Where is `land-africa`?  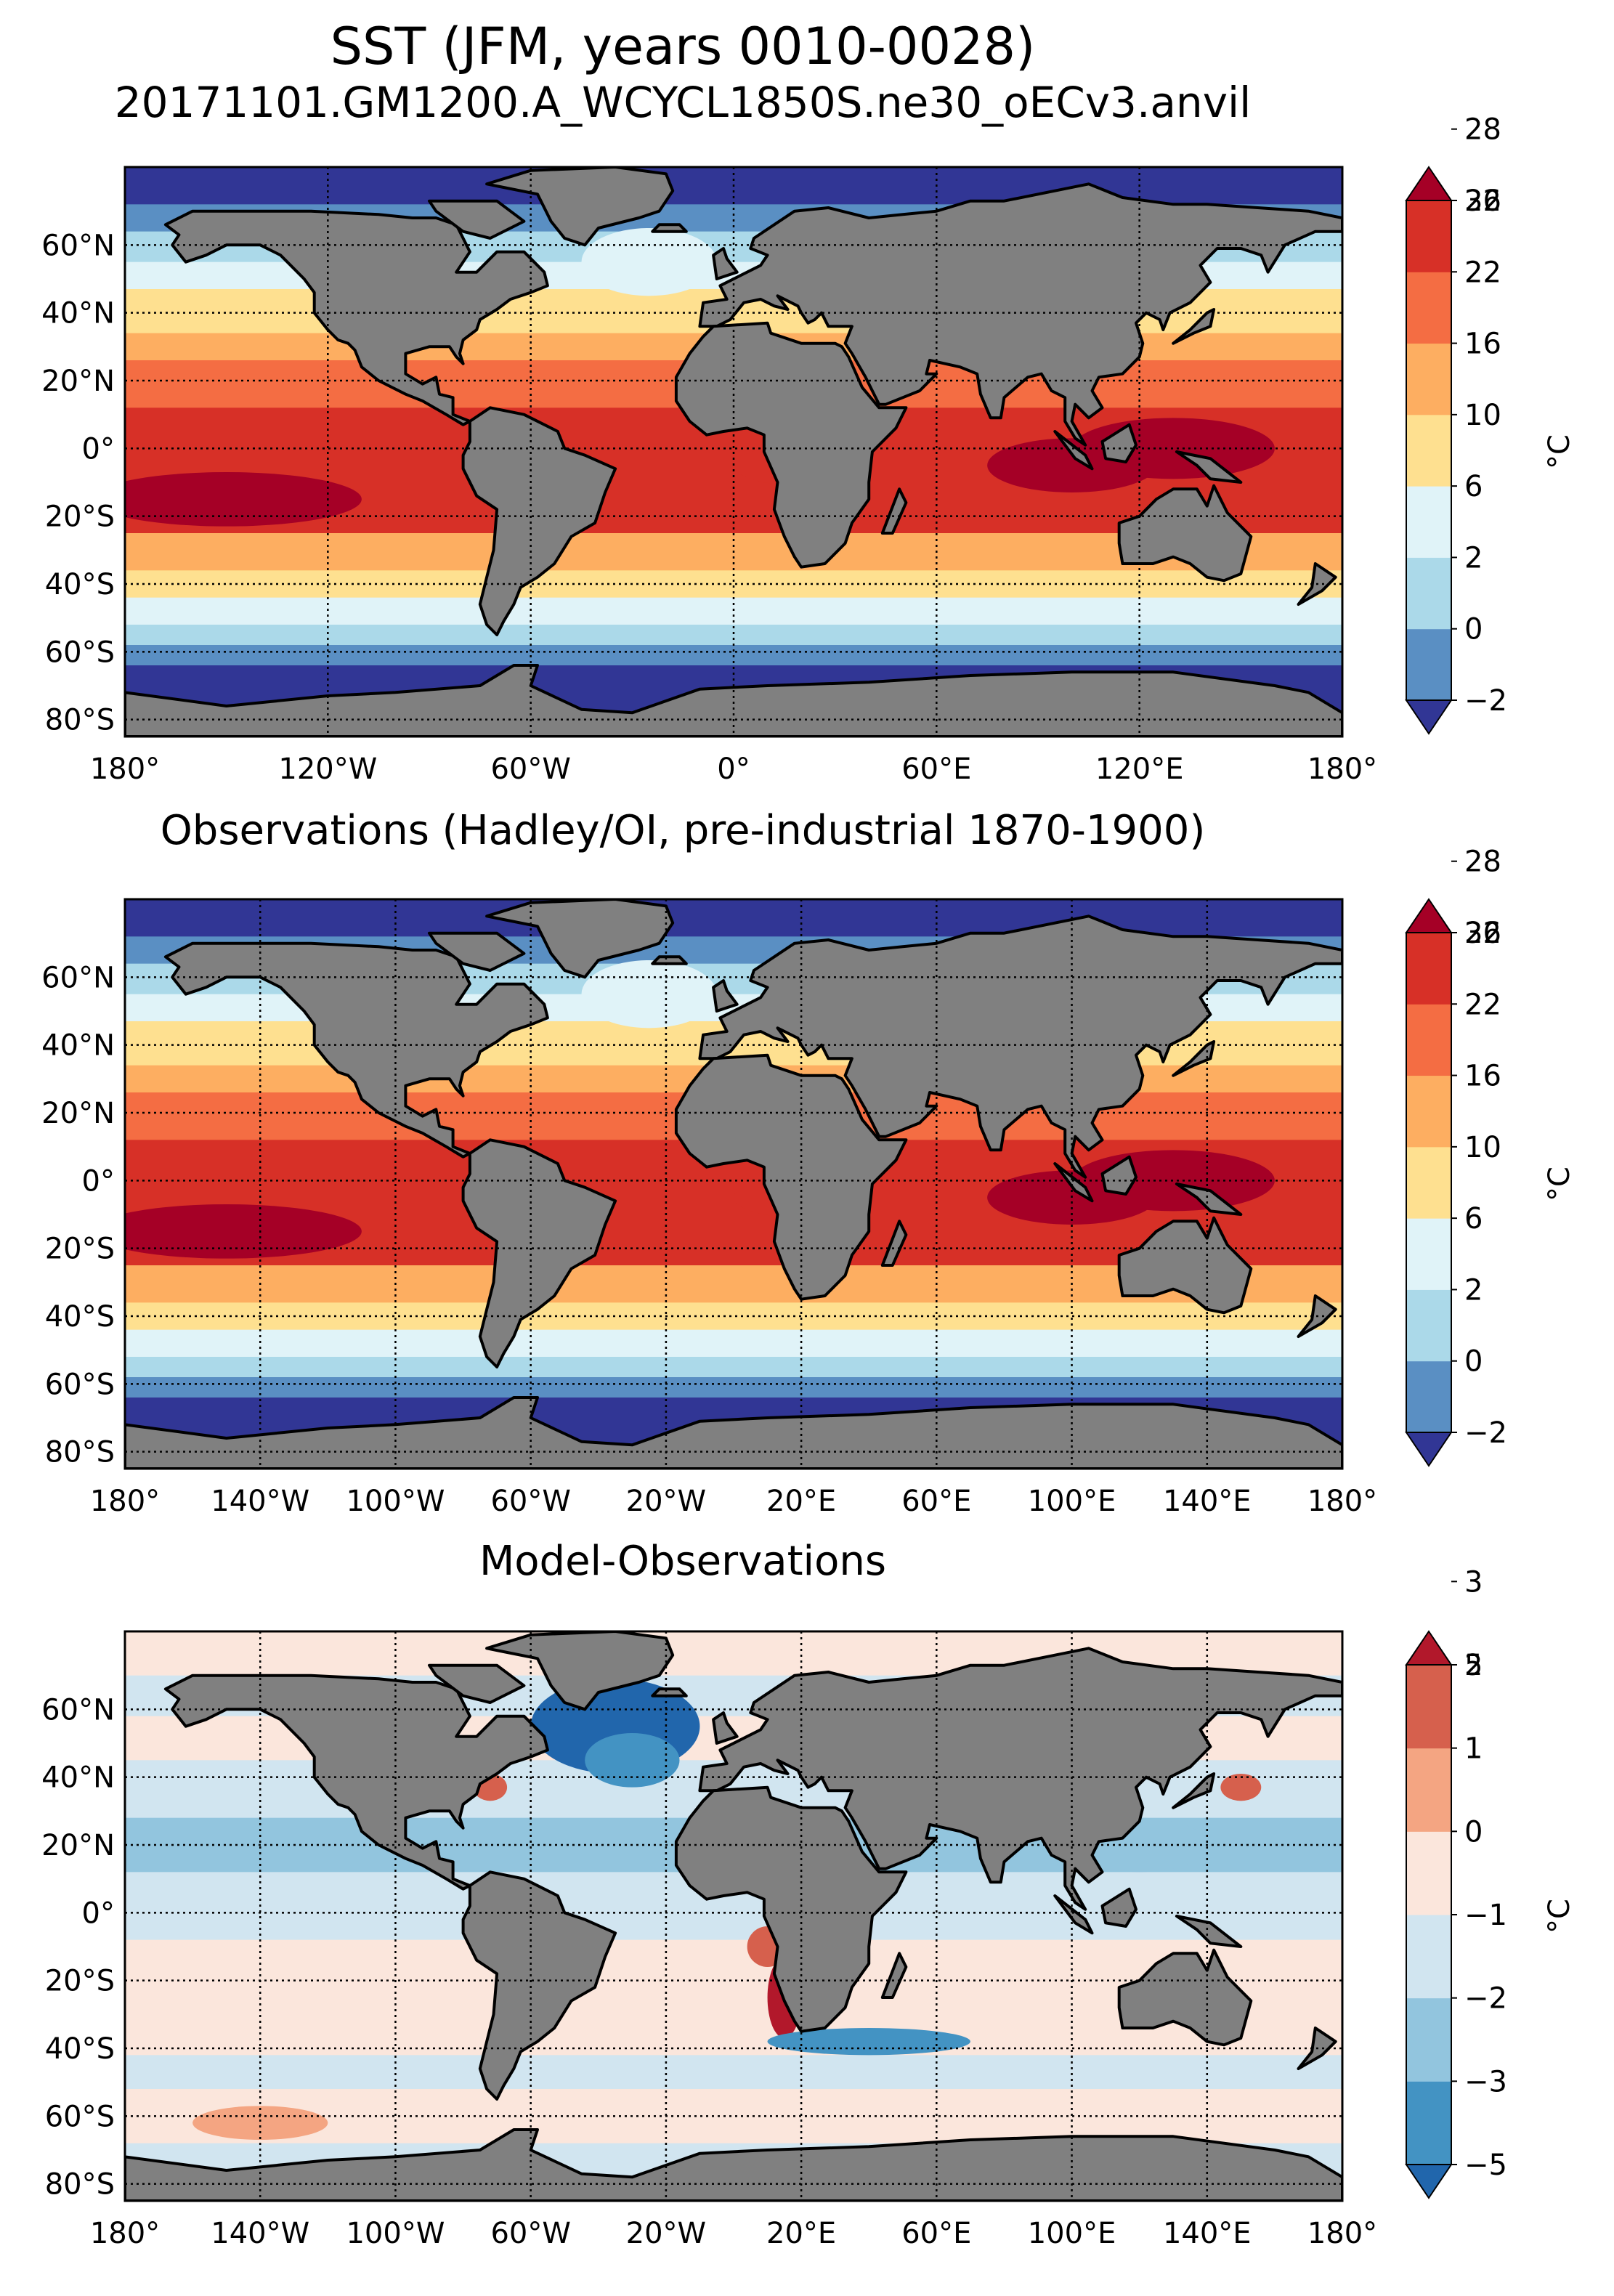
land-africa is located at coordinates (791, 1177).